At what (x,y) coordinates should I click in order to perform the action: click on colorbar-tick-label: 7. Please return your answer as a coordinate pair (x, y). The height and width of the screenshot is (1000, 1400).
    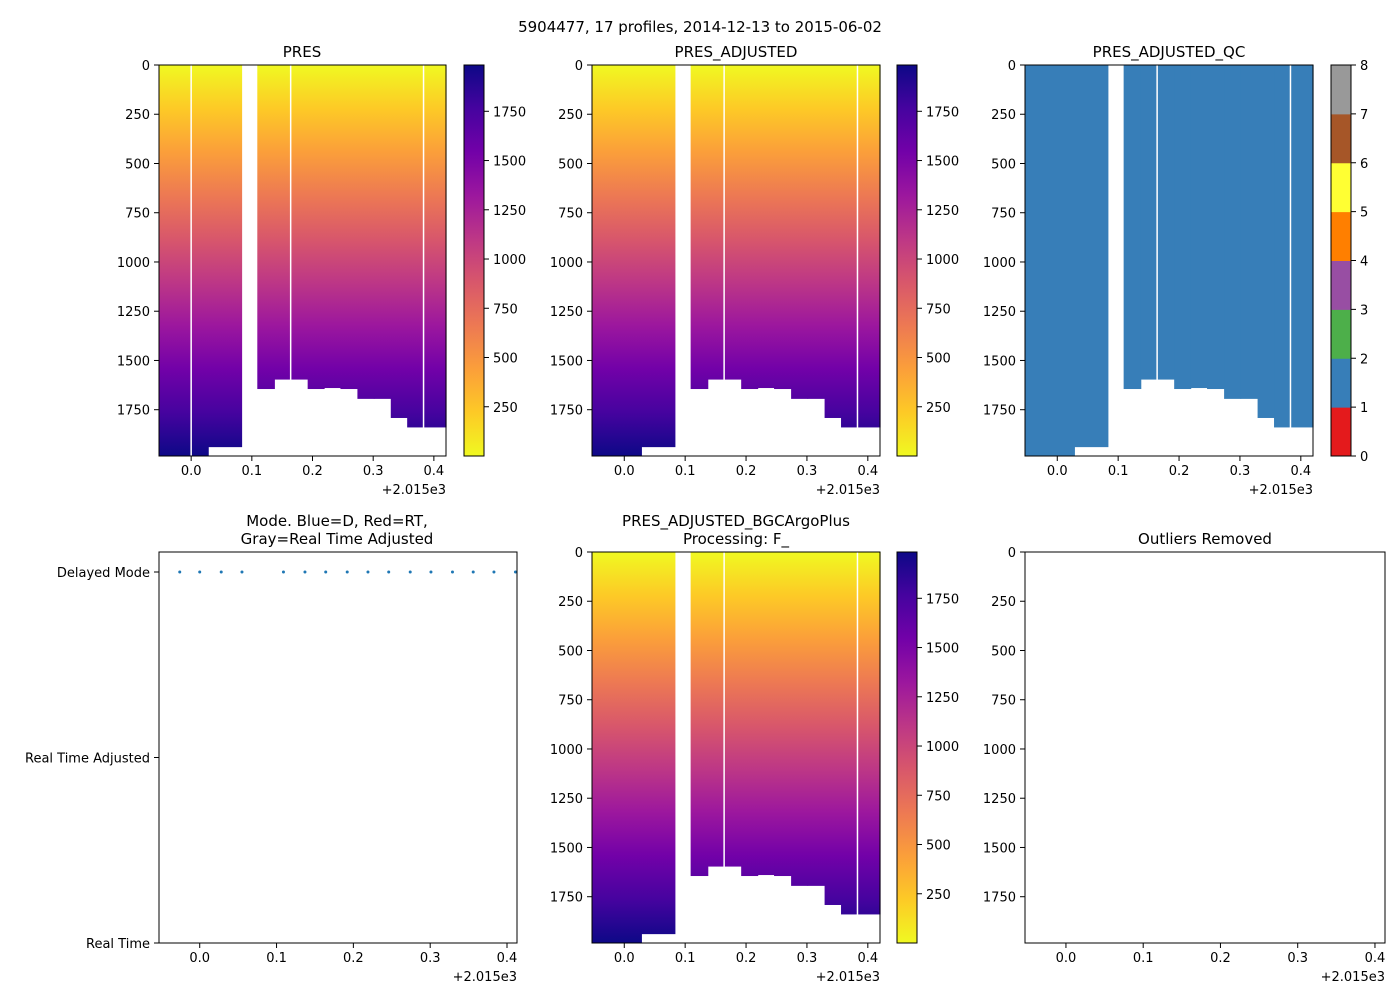
    Looking at the image, I should click on (1364, 115).